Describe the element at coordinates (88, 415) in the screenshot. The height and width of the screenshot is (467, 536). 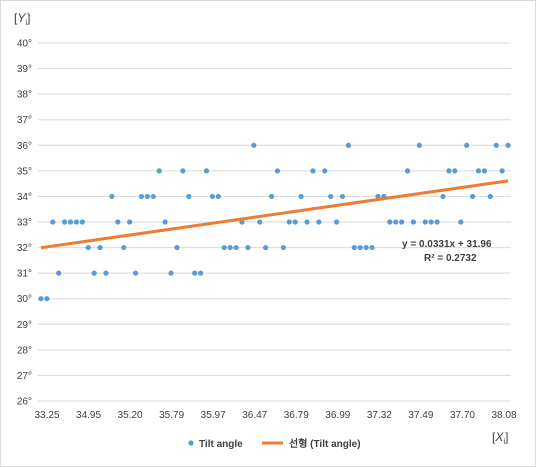
I see `x-tick-label: 34.95` at that location.